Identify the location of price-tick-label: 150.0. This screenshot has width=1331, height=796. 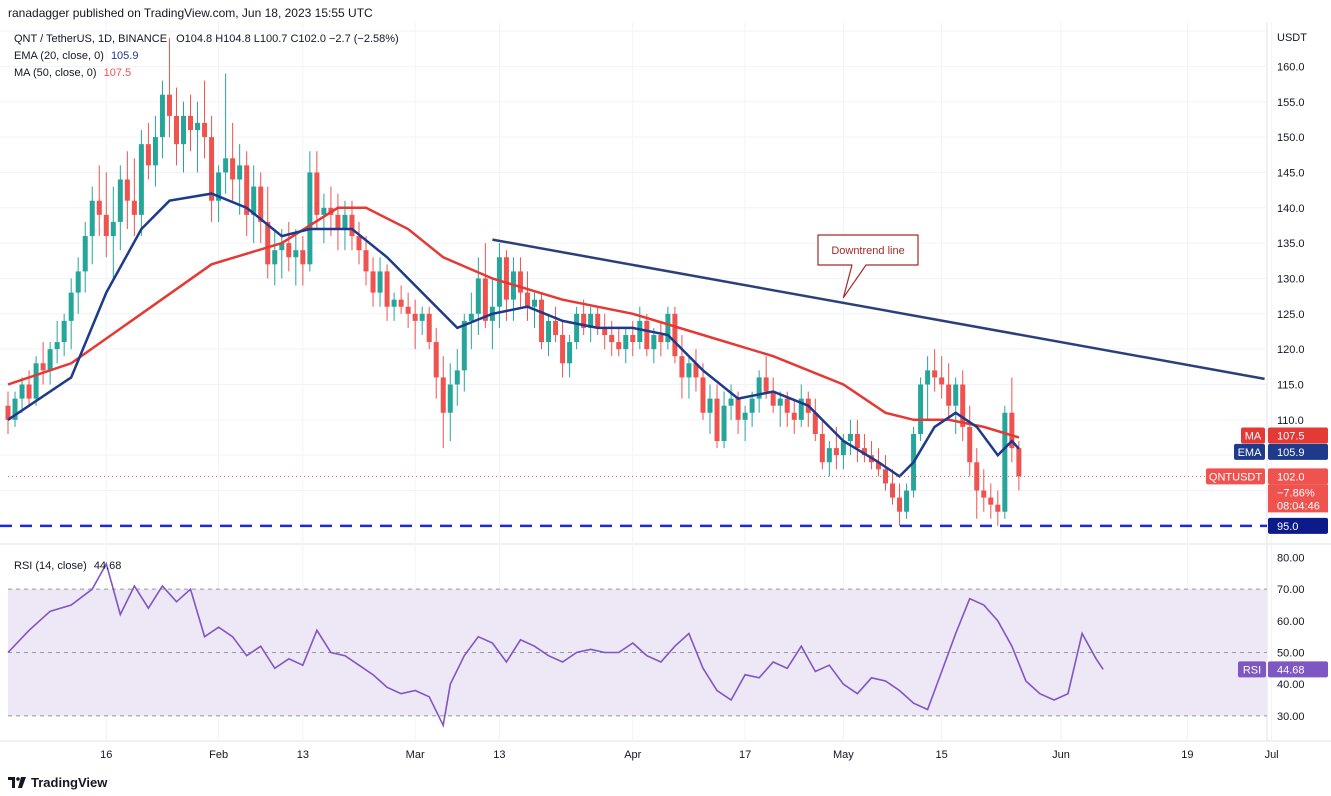
(1291, 138).